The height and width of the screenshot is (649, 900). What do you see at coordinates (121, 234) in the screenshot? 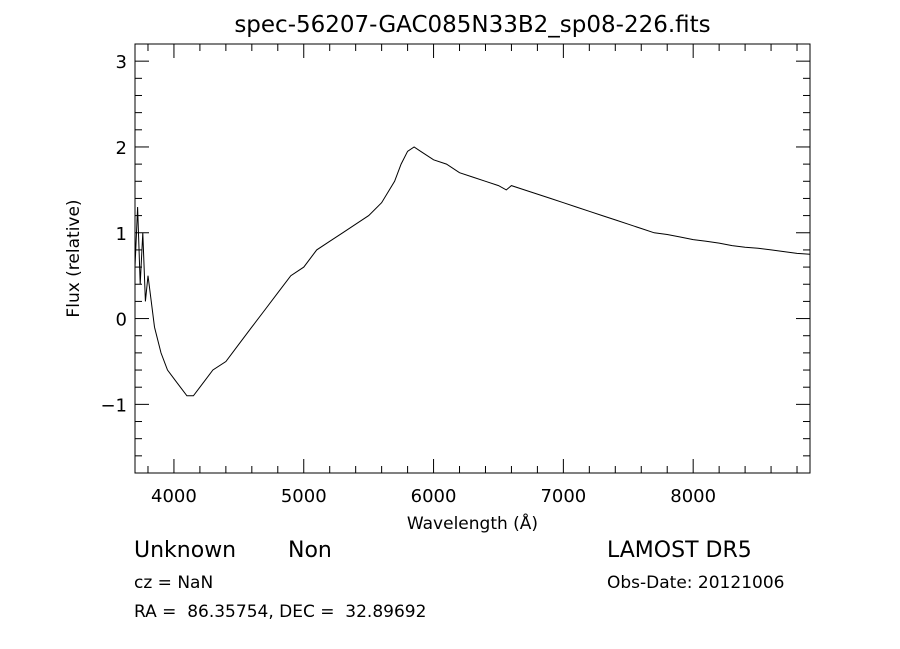
I see `y-tick-label: 1` at bounding box center [121, 234].